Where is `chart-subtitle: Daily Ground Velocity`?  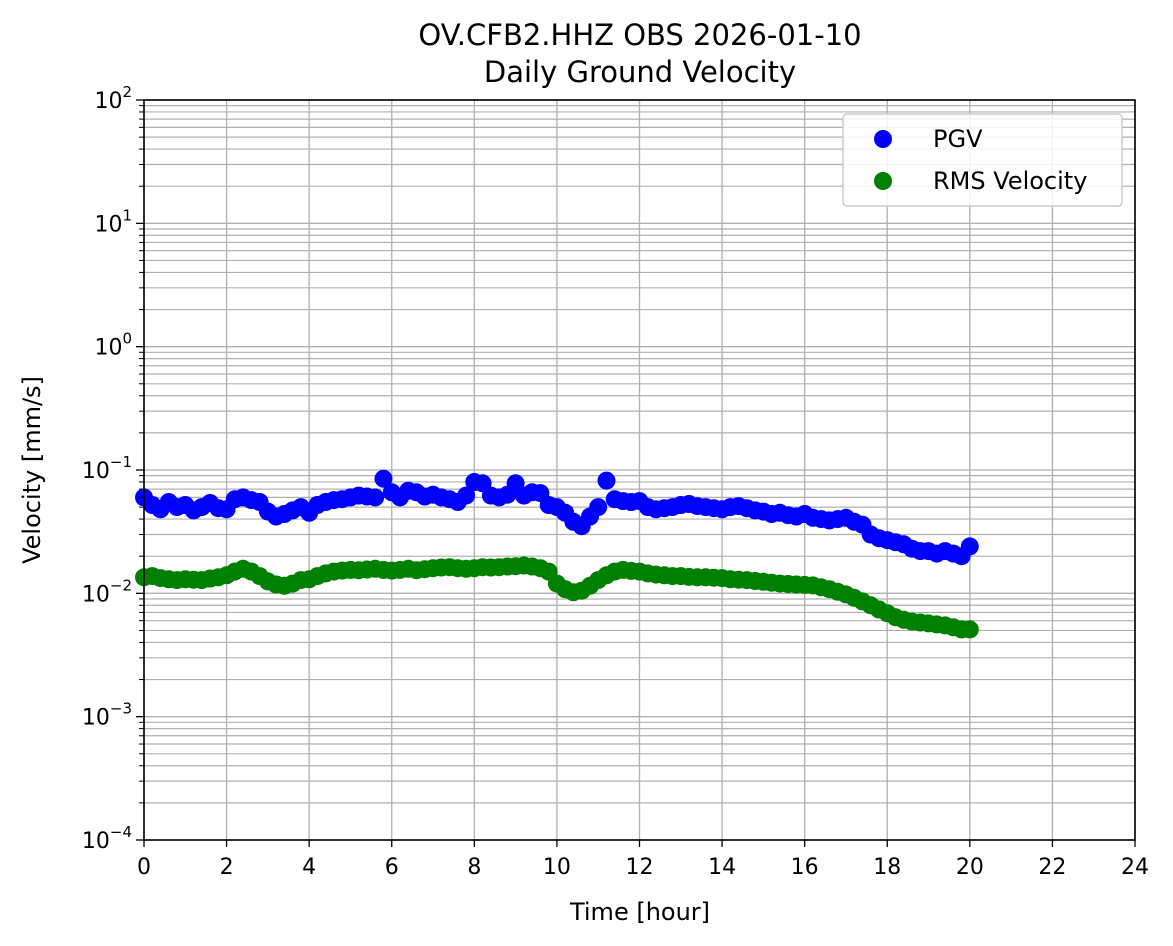 chart-subtitle: Daily Ground Velocity is located at coordinates (640, 72).